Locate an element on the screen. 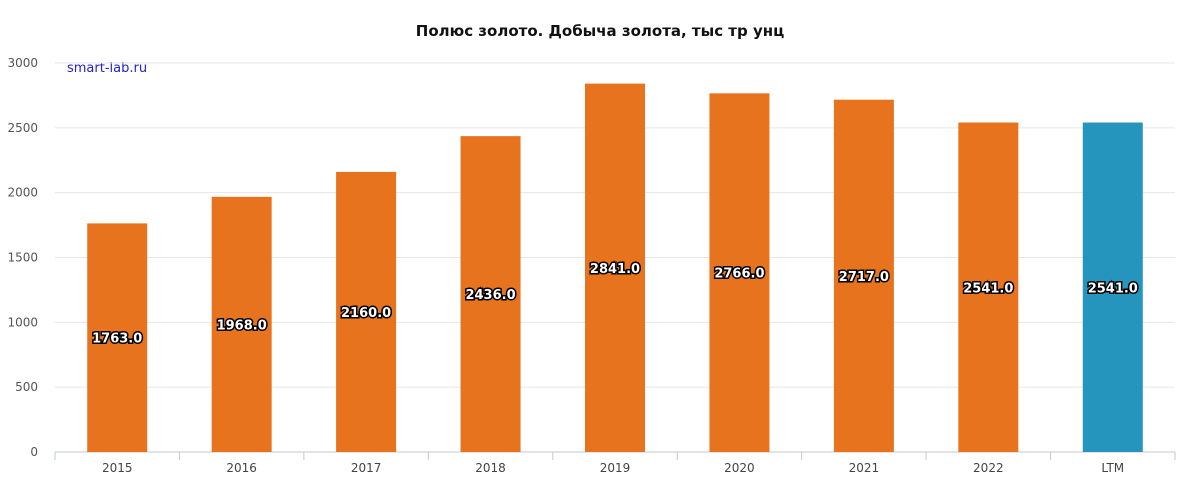 This screenshot has width=1200, height=487. x-tick-label: 2019 is located at coordinates (615, 468).